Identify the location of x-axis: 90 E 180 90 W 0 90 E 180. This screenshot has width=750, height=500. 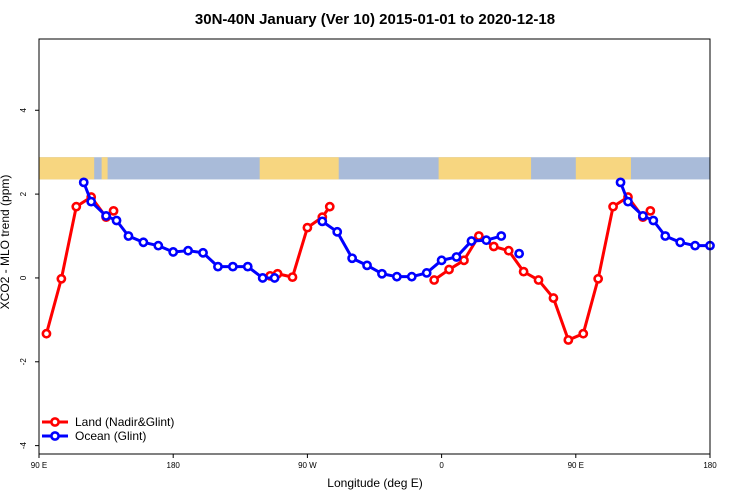
(374, 462).